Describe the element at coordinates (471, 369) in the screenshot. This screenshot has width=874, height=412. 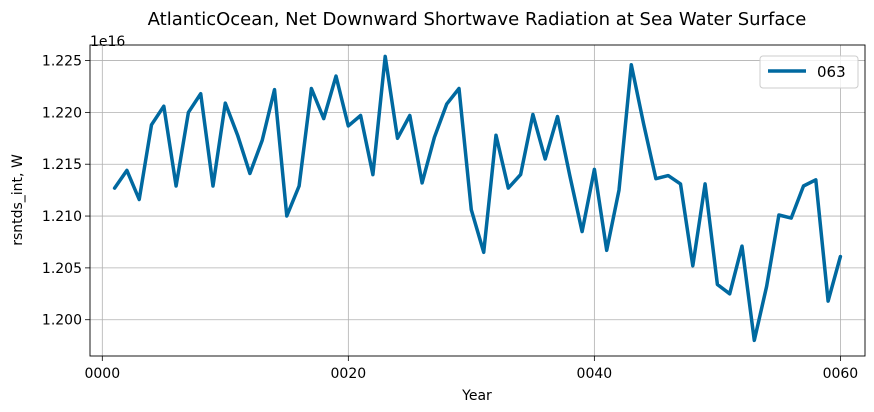
I see `x-axis: 0000 0020 0040 0060` at that location.